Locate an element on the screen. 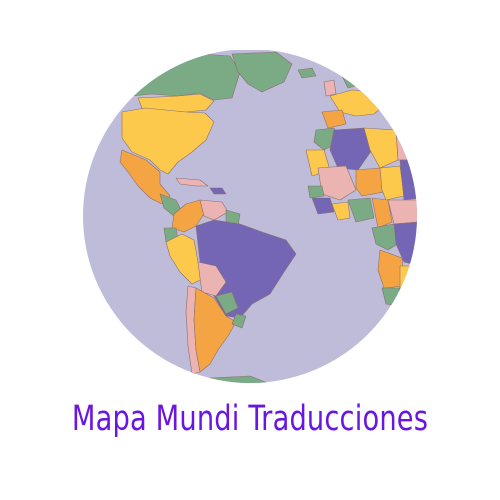 The height and width of the screenshot is (500, 500). senegal-region is located at coordinates (316, 192).